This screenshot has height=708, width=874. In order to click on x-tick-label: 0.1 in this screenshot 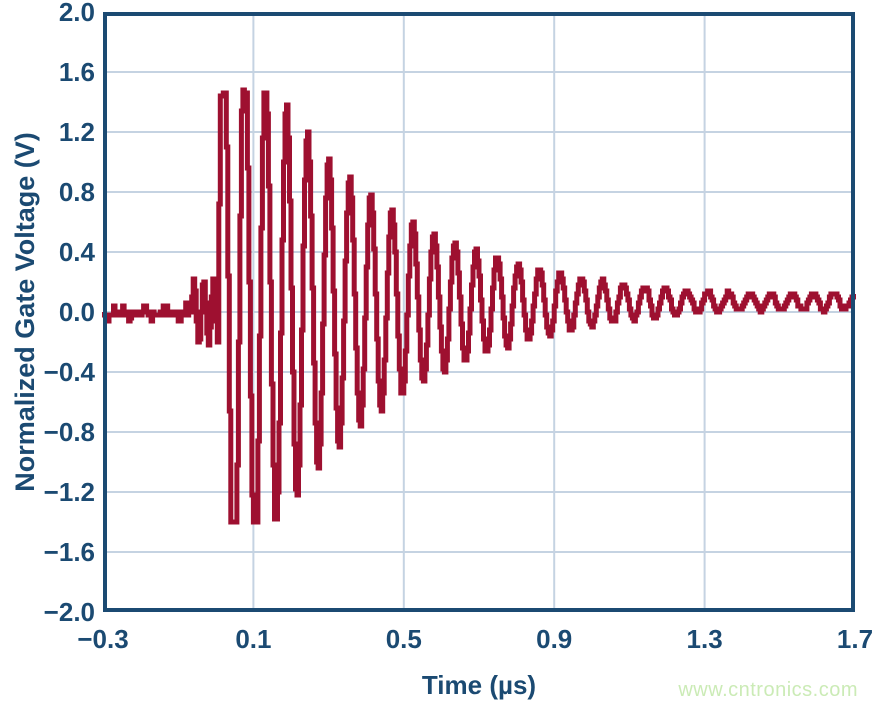, I will do `click(253, 639)`.